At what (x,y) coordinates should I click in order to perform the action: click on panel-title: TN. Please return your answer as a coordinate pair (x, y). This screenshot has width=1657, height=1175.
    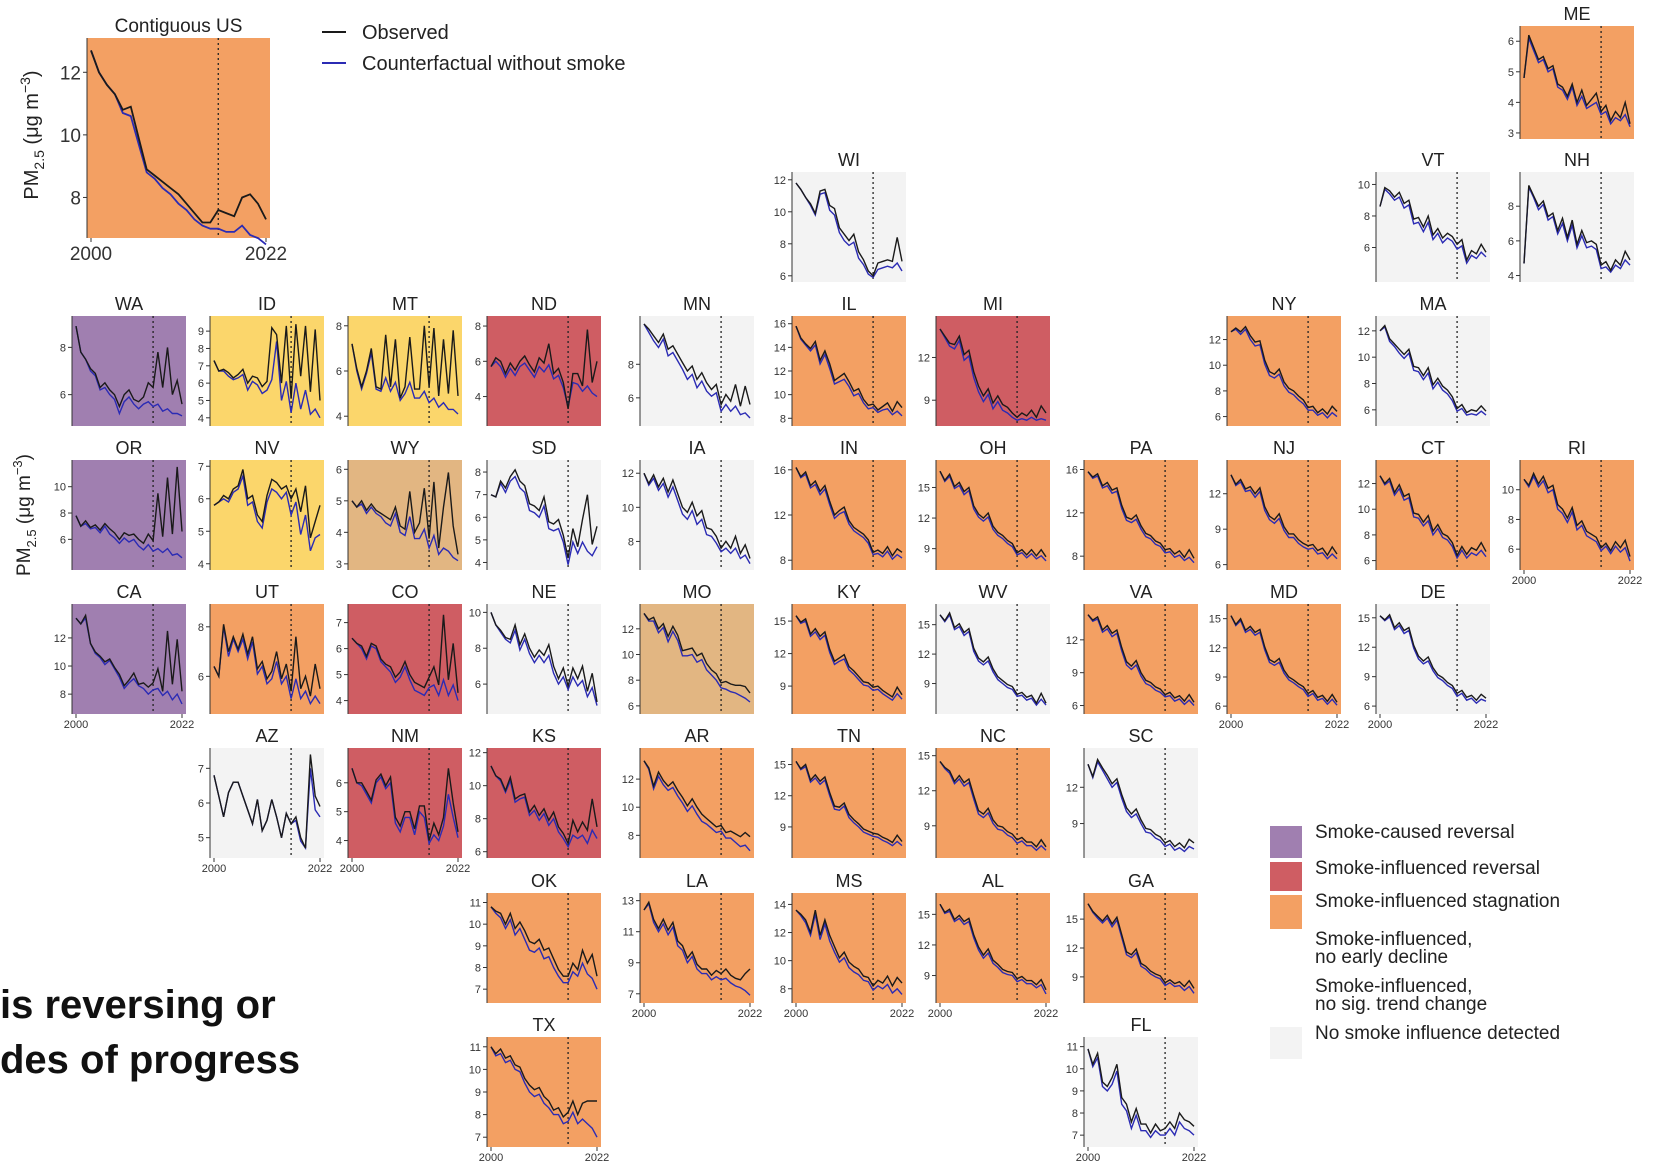
    Looking at the image, I should click on (849, 736).